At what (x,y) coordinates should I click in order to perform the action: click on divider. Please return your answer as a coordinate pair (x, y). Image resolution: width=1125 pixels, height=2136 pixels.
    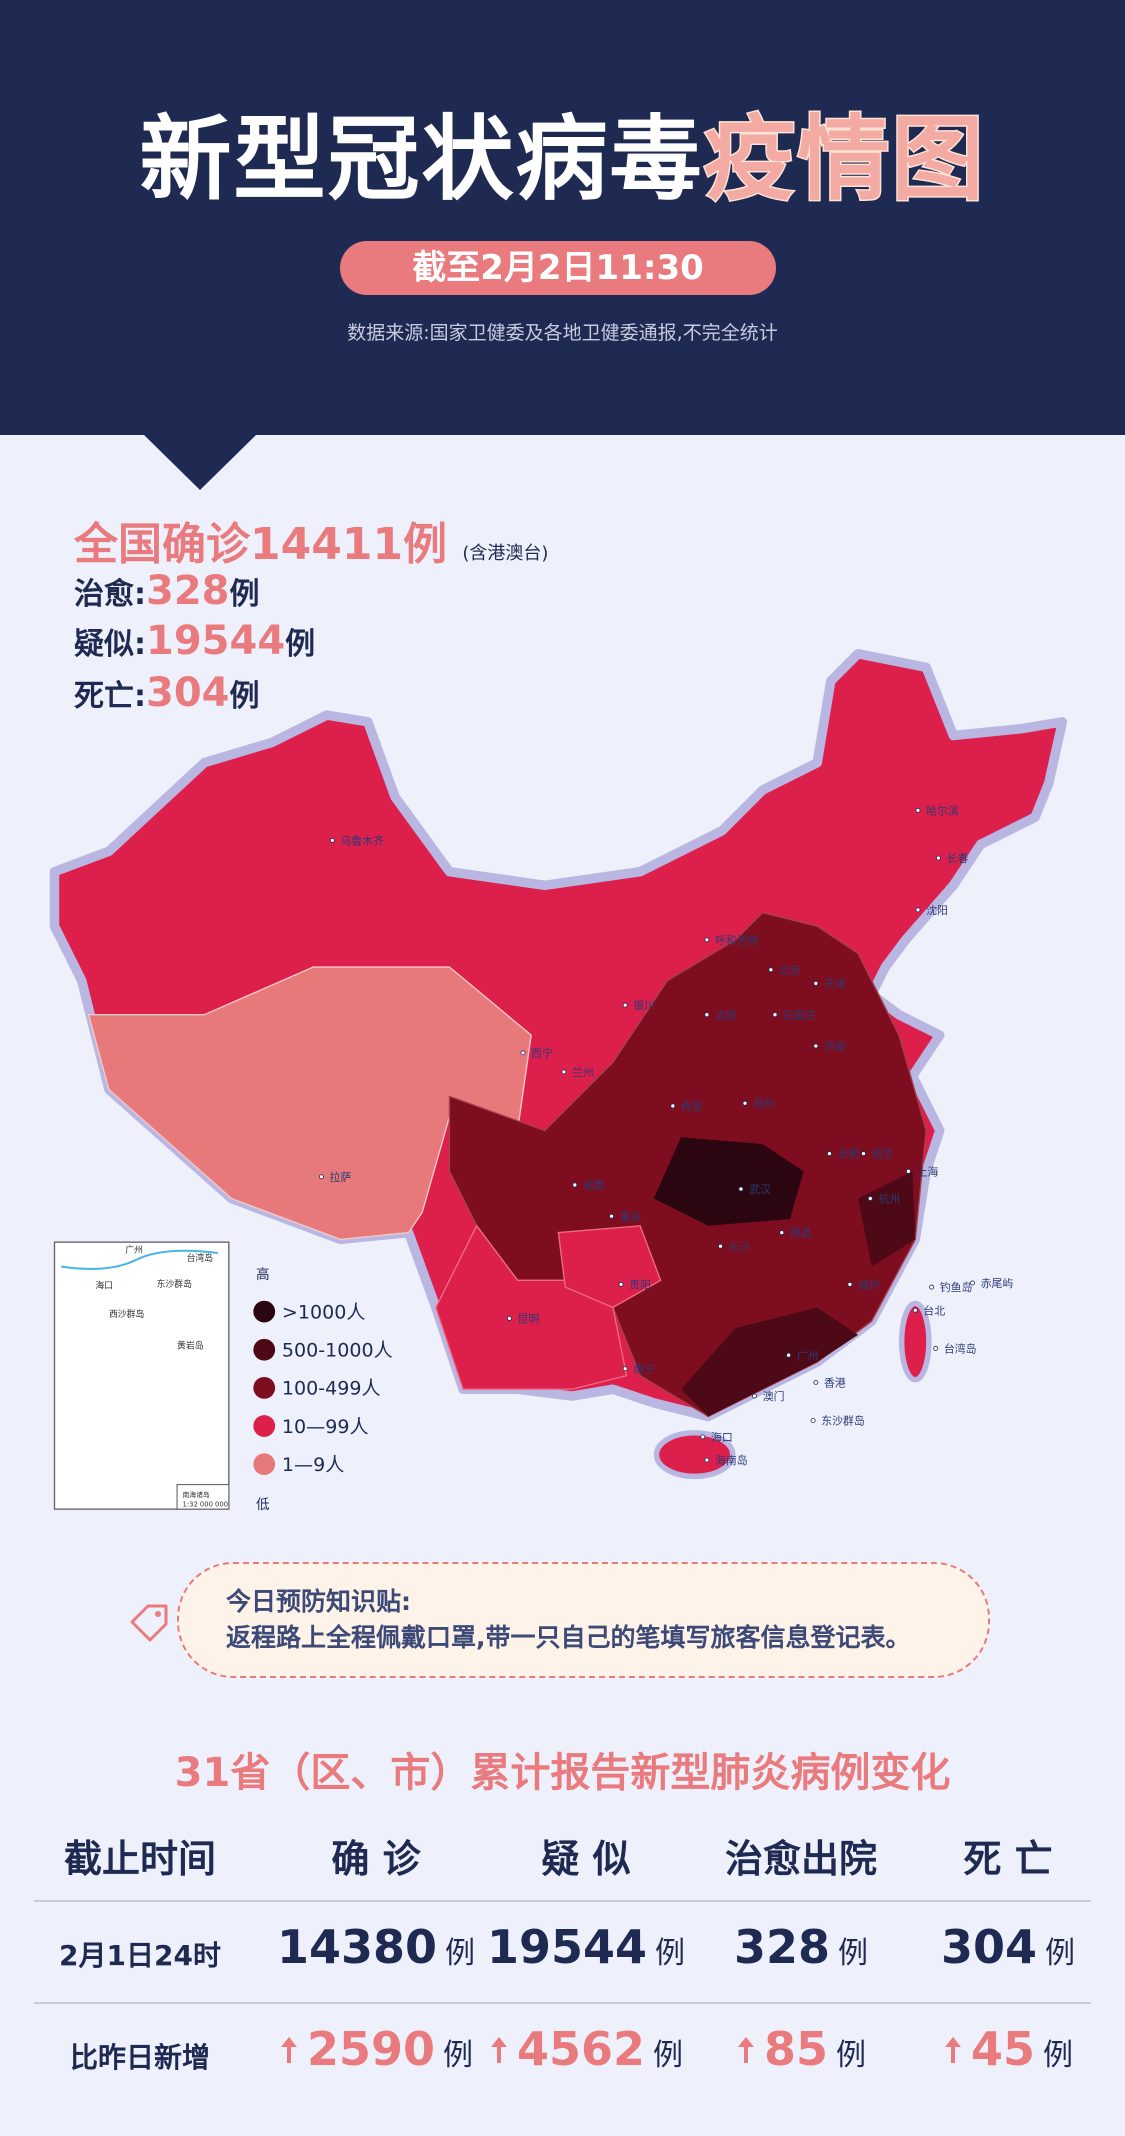
    Looking at the image, I should click on (562, 2003).